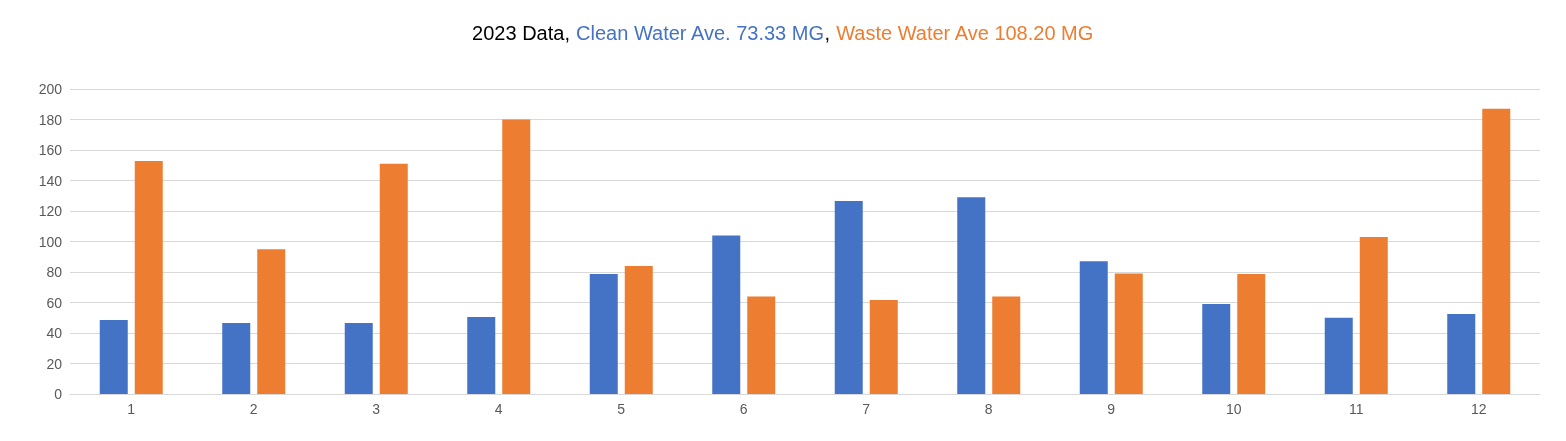  I want to click on y-tick-label: 160, so click(50, 150).